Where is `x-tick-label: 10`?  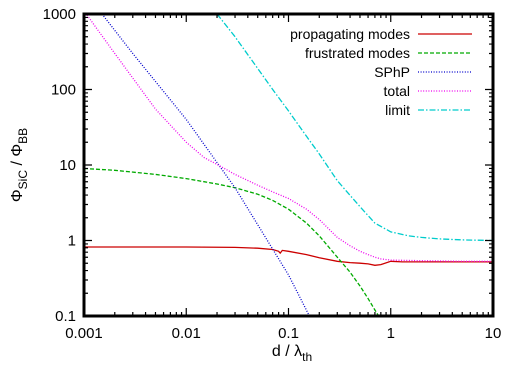
x-tick-label: 10 is located at coordinates (493, 333).